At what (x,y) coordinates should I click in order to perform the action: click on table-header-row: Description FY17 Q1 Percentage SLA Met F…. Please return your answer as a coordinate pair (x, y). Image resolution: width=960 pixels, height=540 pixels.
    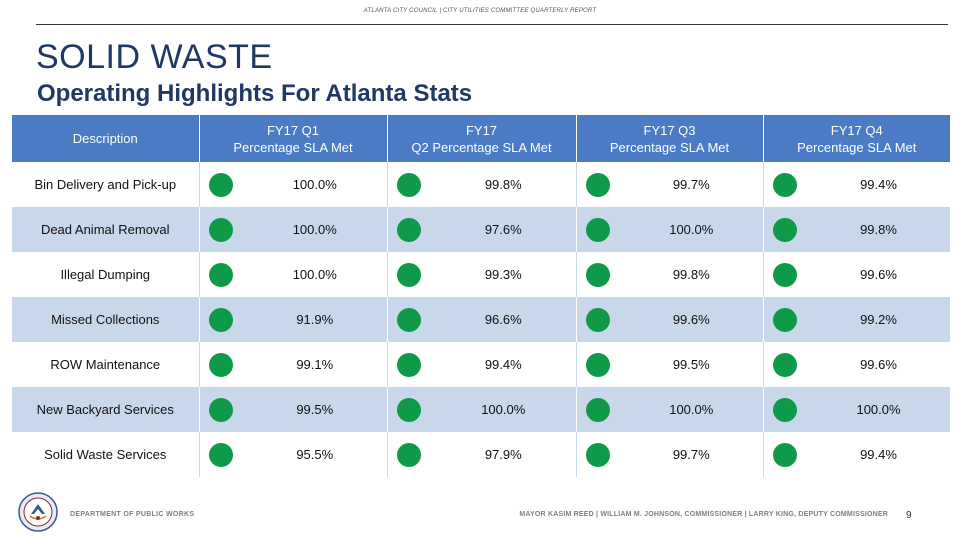
    Looking at the image, I should click on (481, 138).